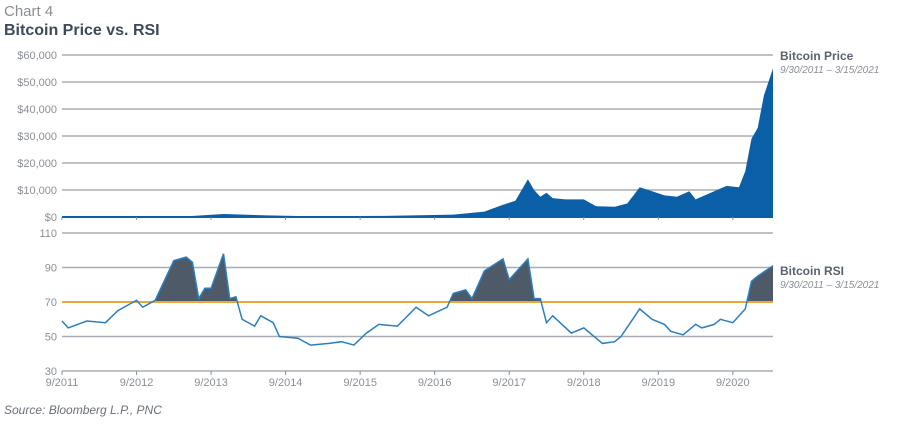  Describe the element at coordinates (51, 218) in the screenshot. I see `price-y-tick-label: $0` at that location.